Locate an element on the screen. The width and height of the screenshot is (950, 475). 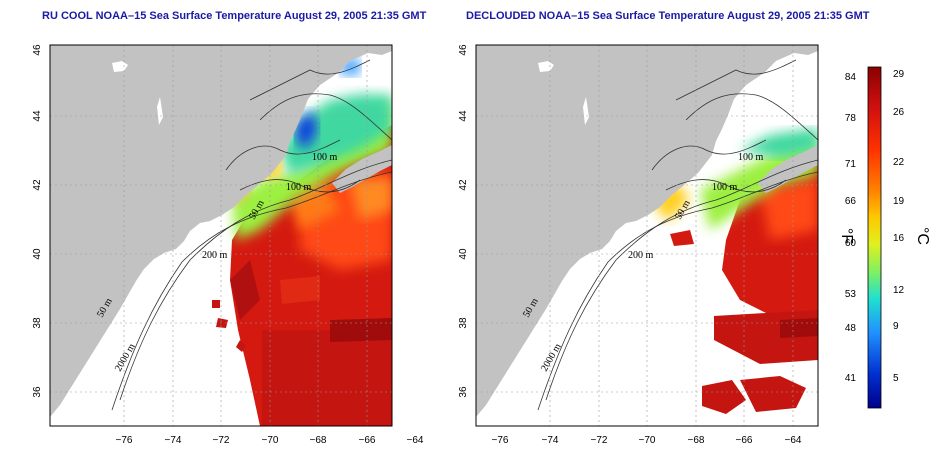
c-tick-label: 26 is located at coordinates (899, 112).